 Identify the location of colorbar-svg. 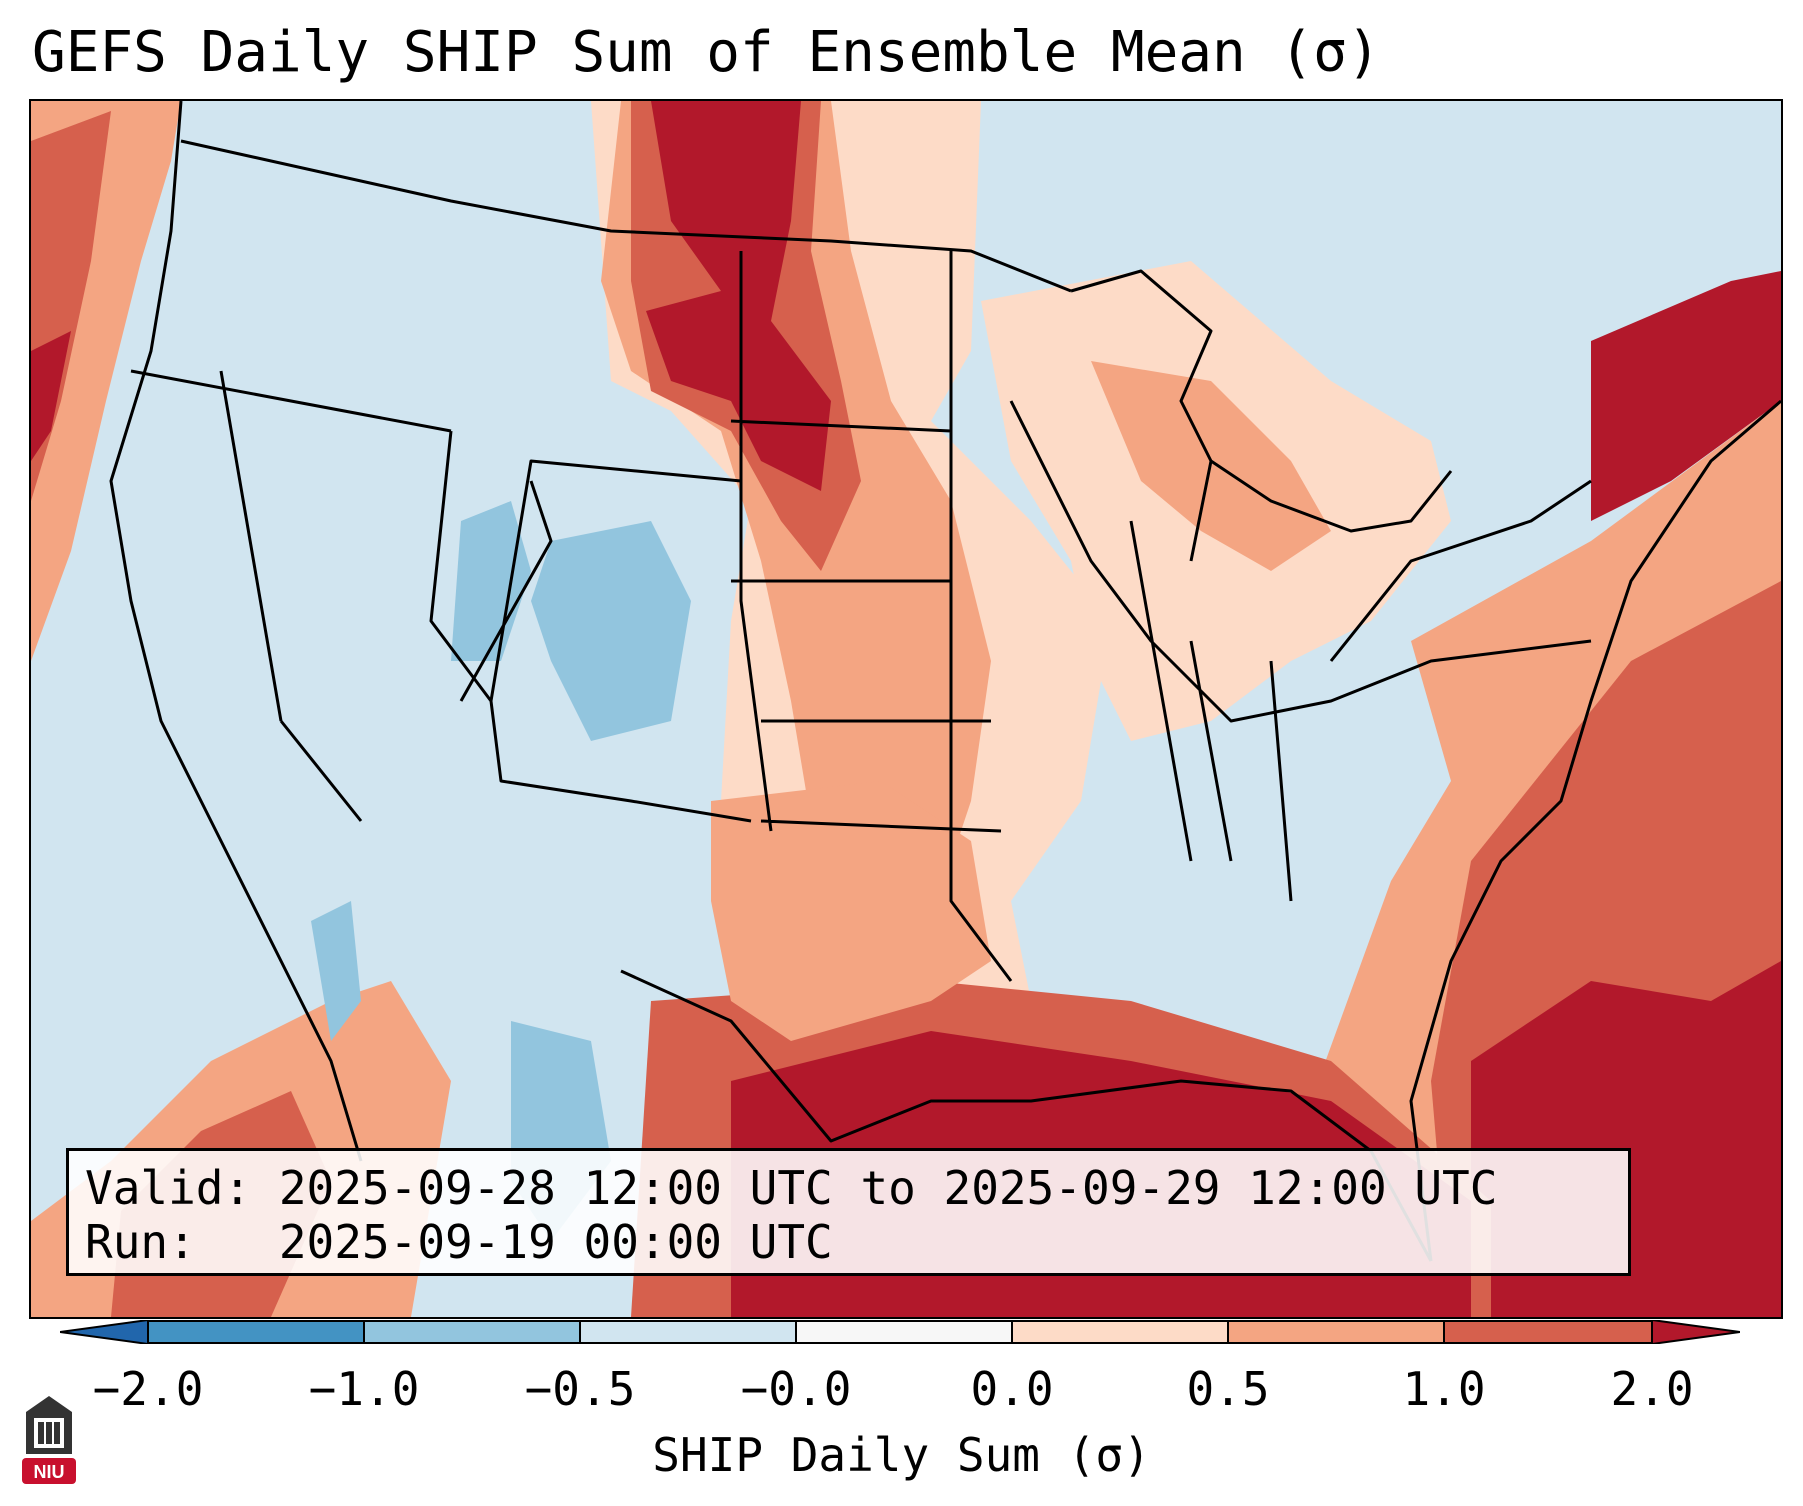
(900, 1332).